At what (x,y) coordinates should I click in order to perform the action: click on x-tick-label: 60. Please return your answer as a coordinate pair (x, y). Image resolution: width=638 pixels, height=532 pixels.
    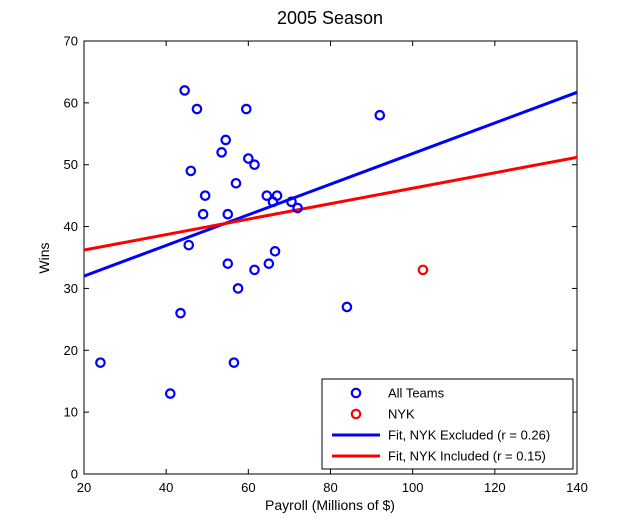
    Looking at the image, I should click on (248, 487).